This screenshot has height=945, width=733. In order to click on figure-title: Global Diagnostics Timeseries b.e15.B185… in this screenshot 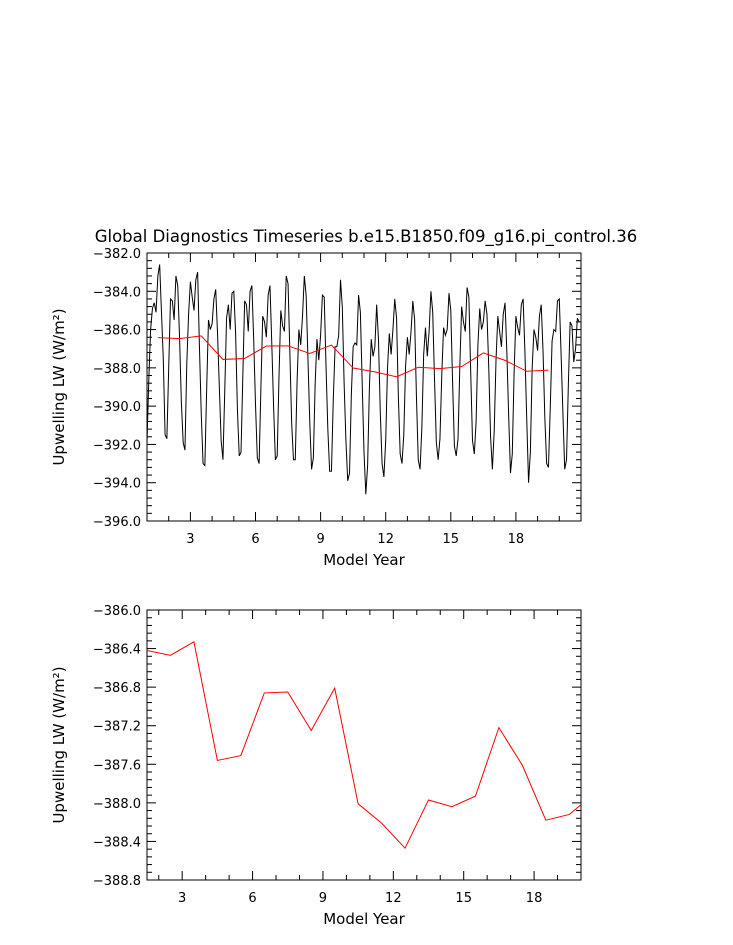, I will do `click(366, 237)`.